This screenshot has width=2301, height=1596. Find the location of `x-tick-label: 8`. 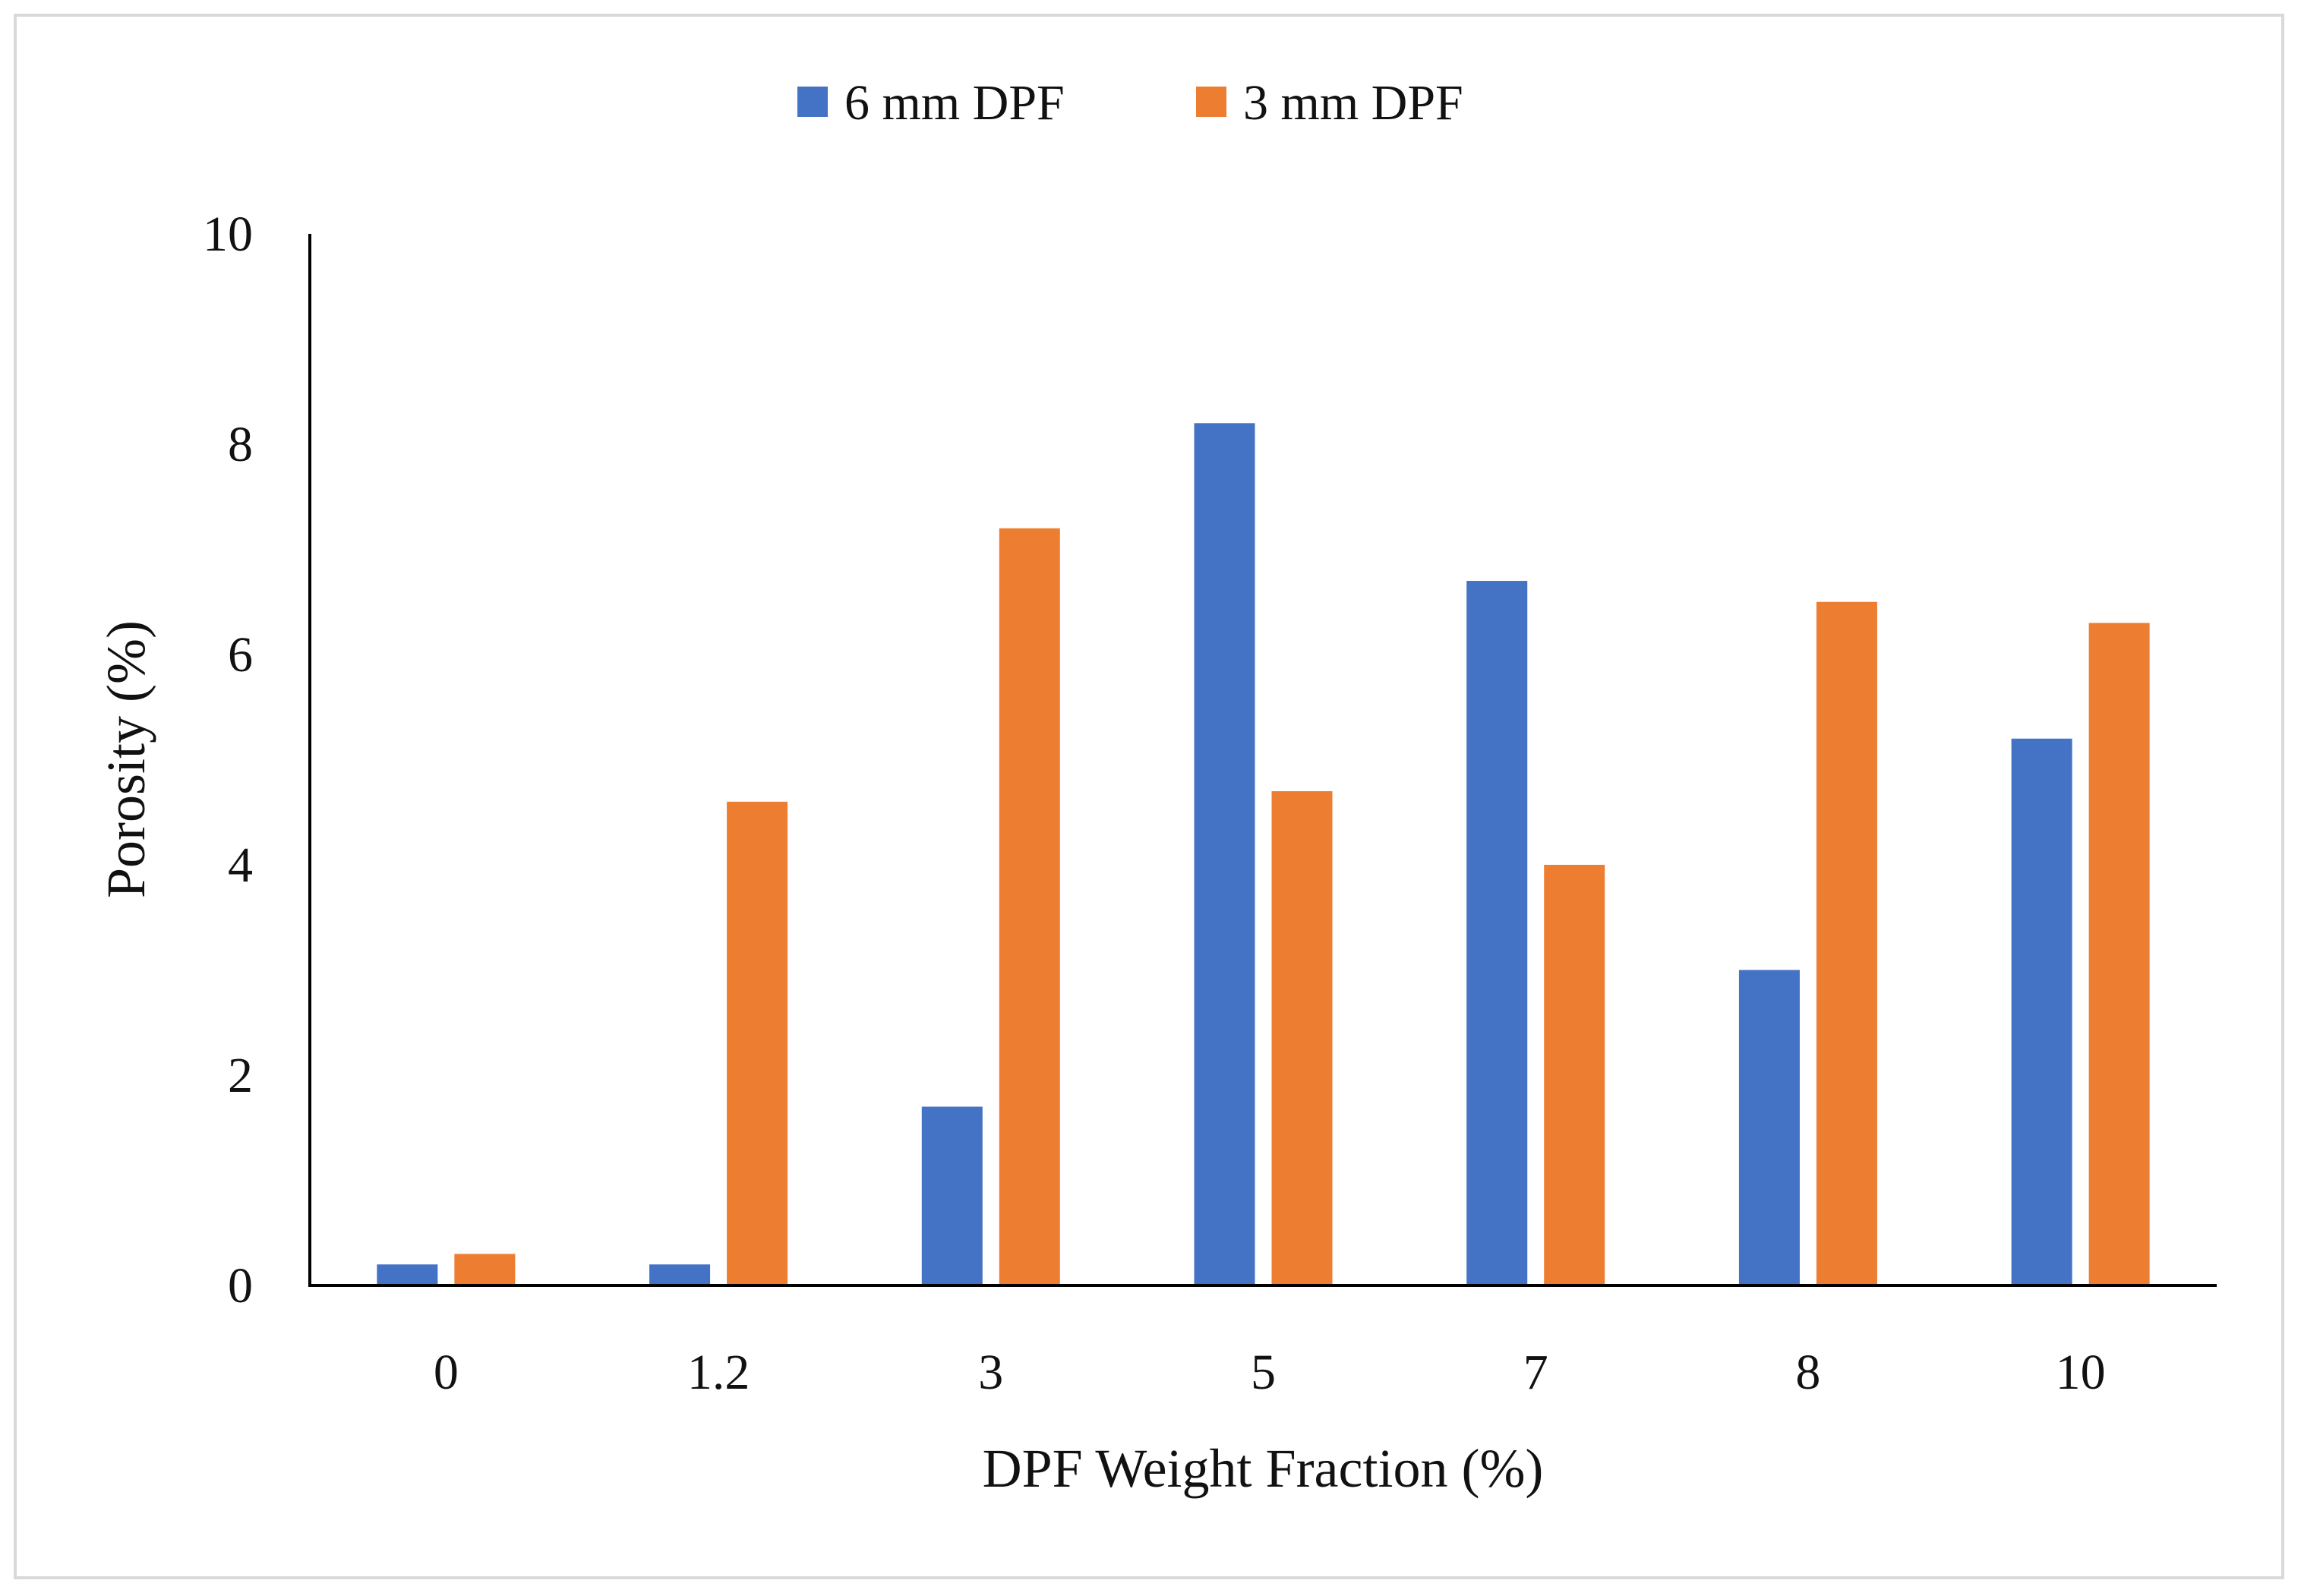

x-tick-label: 8 is located at coordinates (1807, 1372).